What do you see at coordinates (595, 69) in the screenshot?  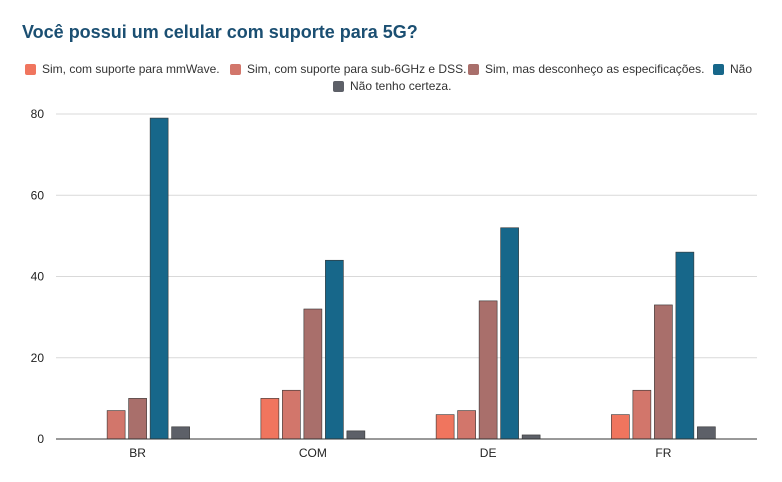 I see `legend-label: Sim, mas desconheço as especificações.` at bounding box center [595, 69].